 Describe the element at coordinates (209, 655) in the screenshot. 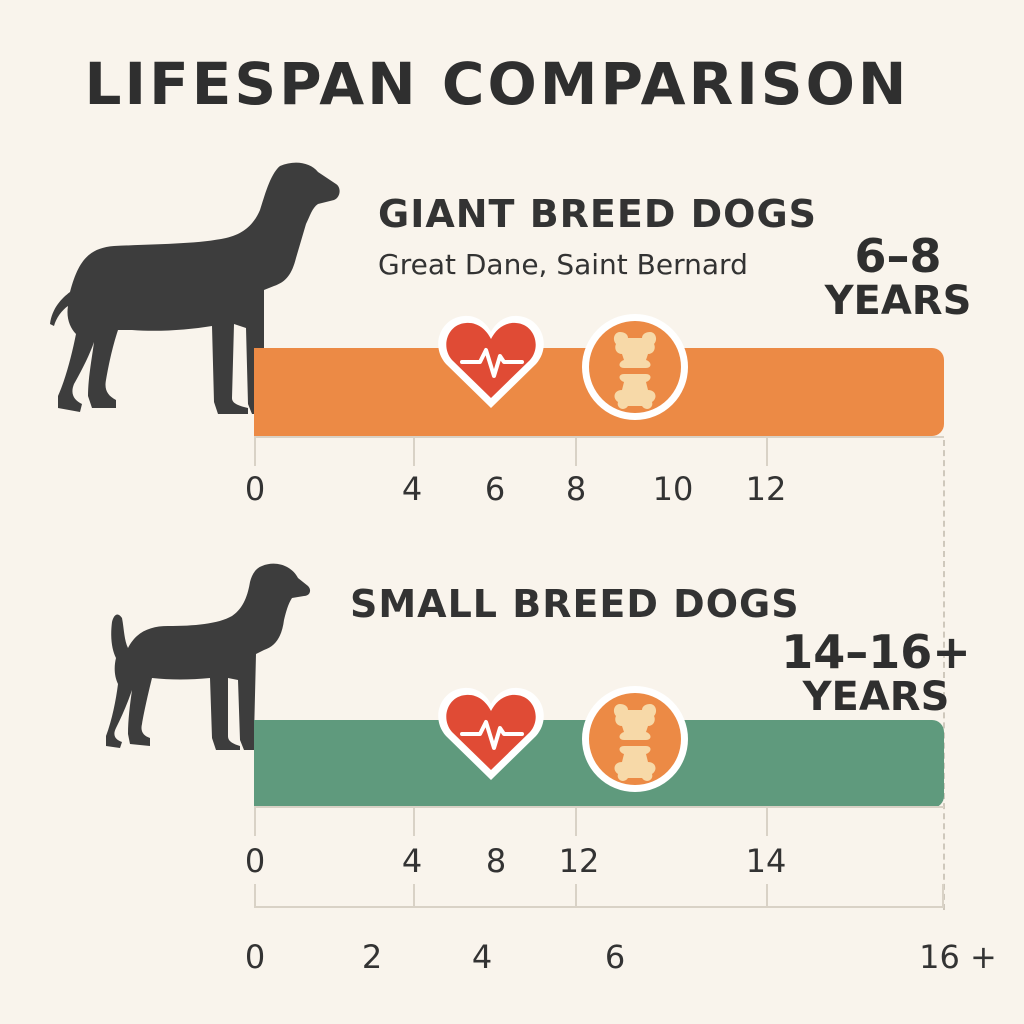

I see `small-dog-silhouette-icon` at that location.